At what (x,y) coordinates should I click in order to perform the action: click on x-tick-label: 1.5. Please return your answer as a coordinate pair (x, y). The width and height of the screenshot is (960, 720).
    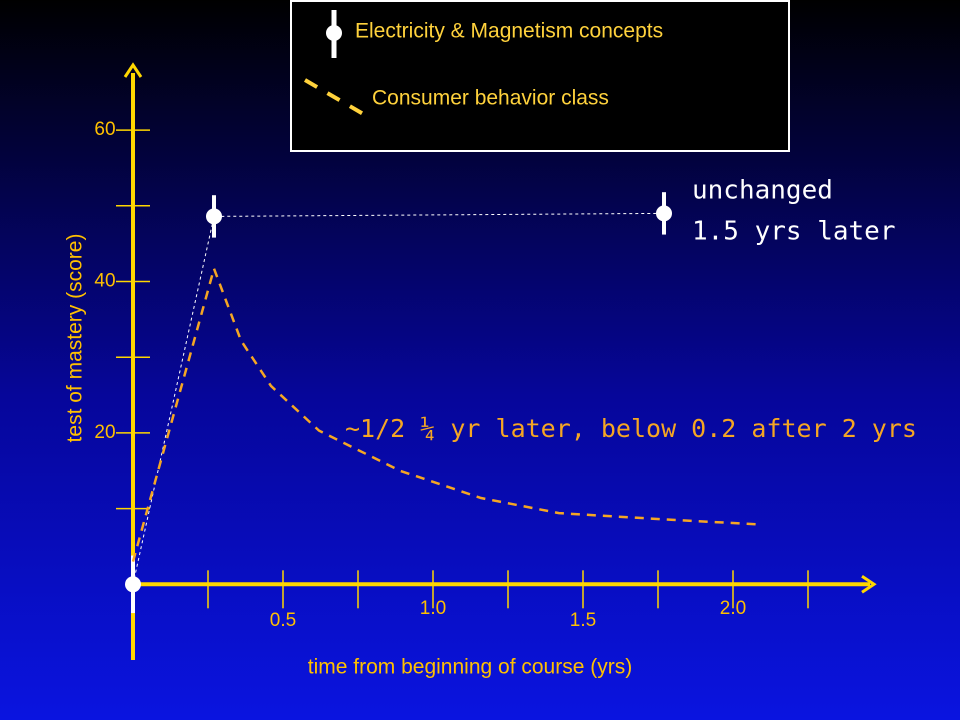
    Looking at the image, I should click on (583, 620).